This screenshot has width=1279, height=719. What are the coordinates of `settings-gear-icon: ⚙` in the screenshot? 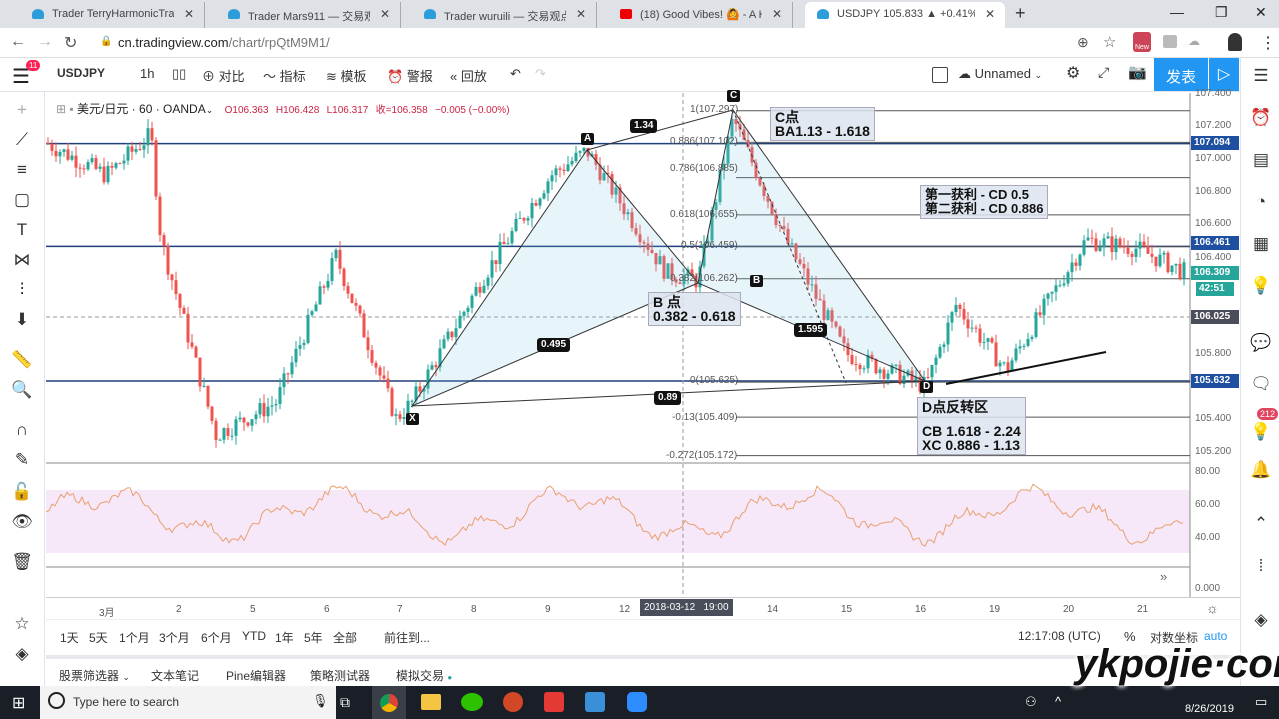 It's located at (1073, 73).